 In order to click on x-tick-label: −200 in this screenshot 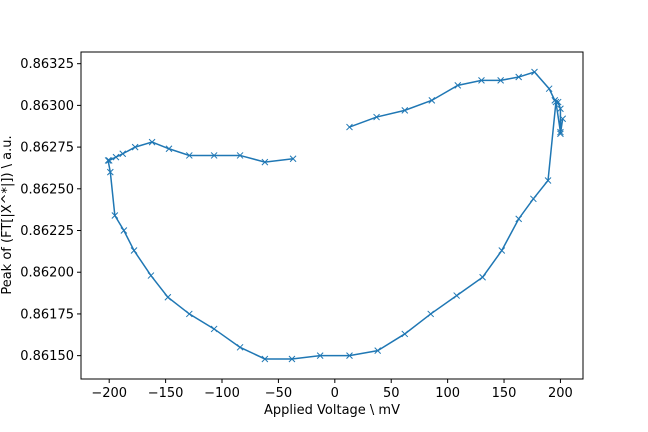, I will do `click(109, 393)`.